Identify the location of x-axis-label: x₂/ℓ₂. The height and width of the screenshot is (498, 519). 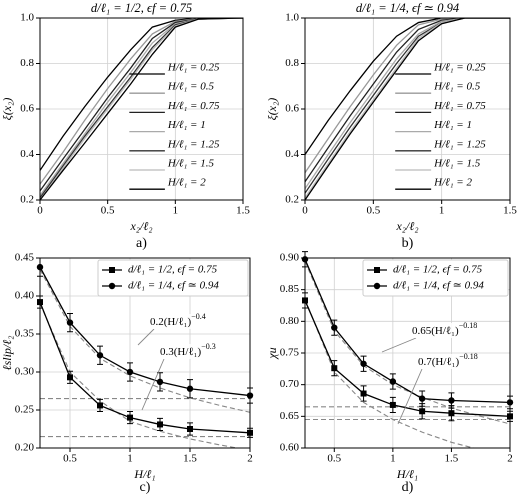
(406, 226).